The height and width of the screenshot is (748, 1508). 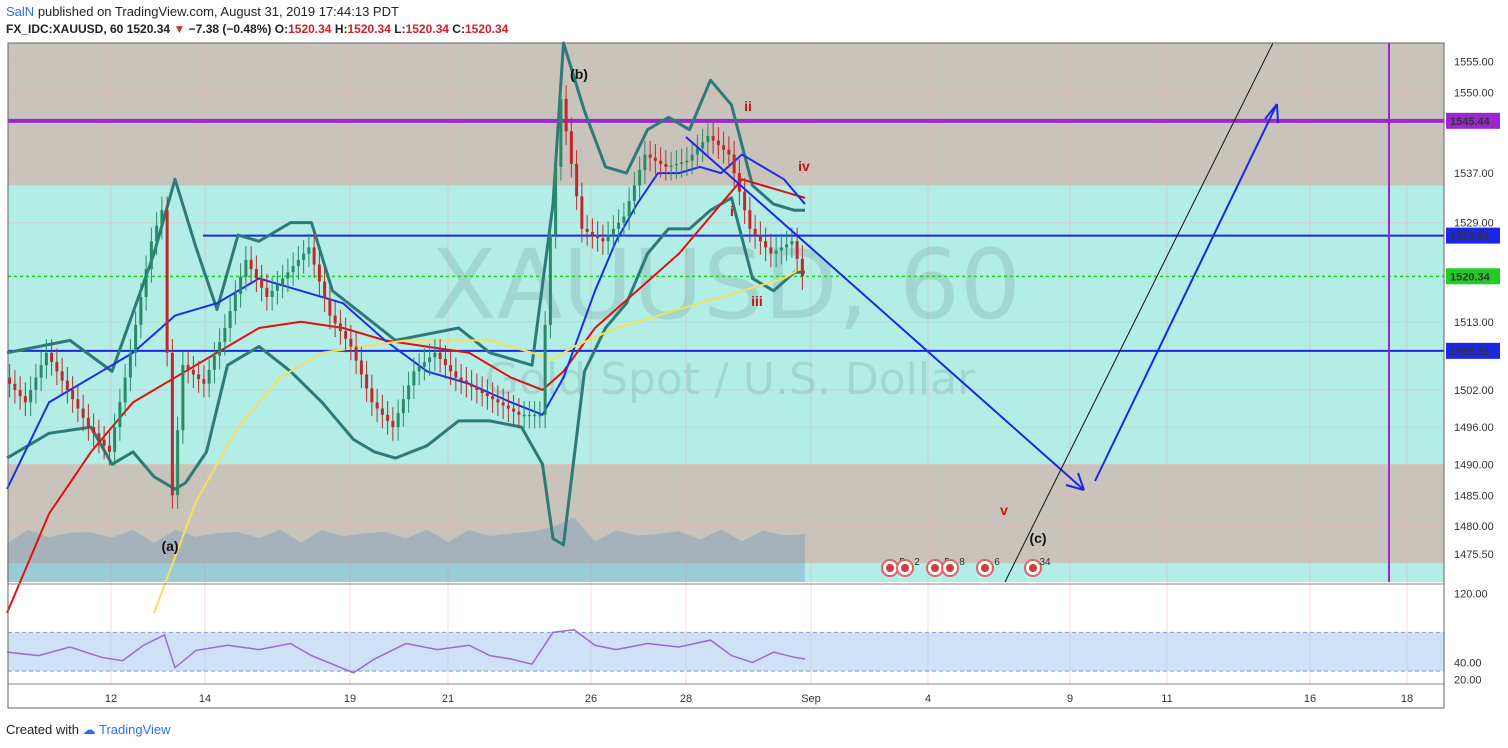 I want to click on high-label: H:, so click(x=341, y=29).